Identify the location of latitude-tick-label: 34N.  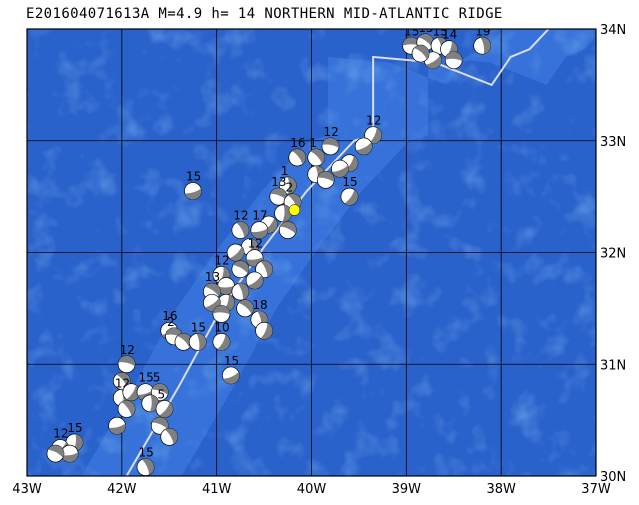
(613, 30).